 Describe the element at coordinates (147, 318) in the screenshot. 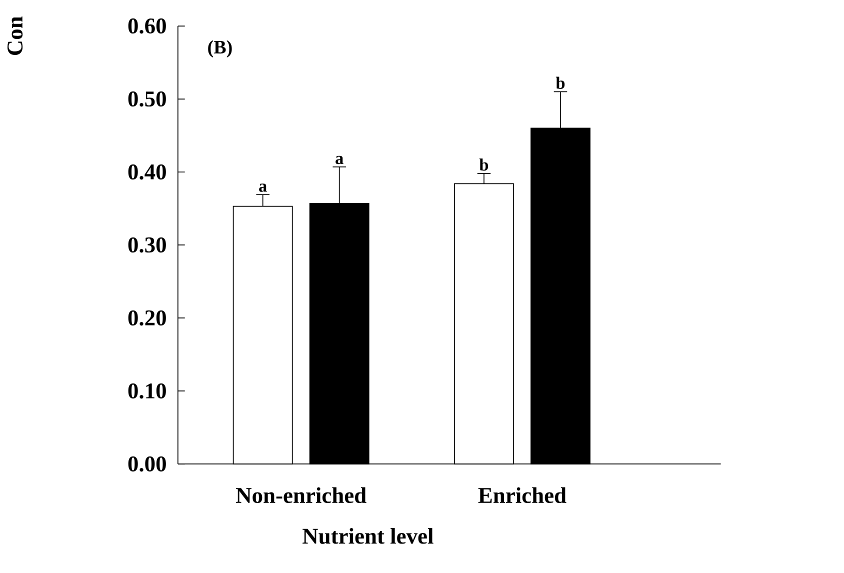

I see `y-tick-label: 0.20` at that location.